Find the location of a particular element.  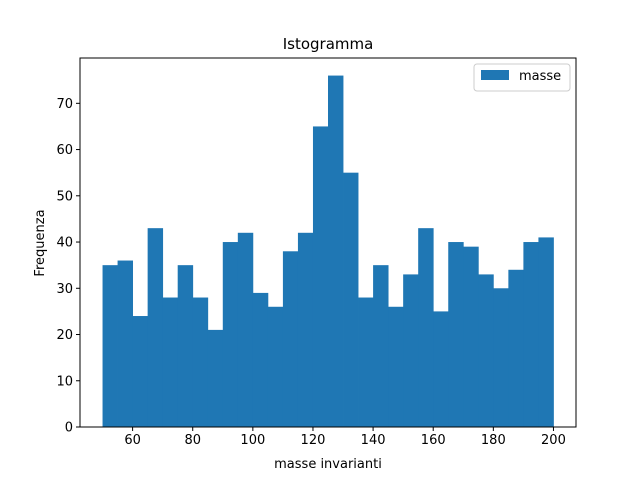

x-axis-label: masse invarianti is located at coordinates (328, 464).